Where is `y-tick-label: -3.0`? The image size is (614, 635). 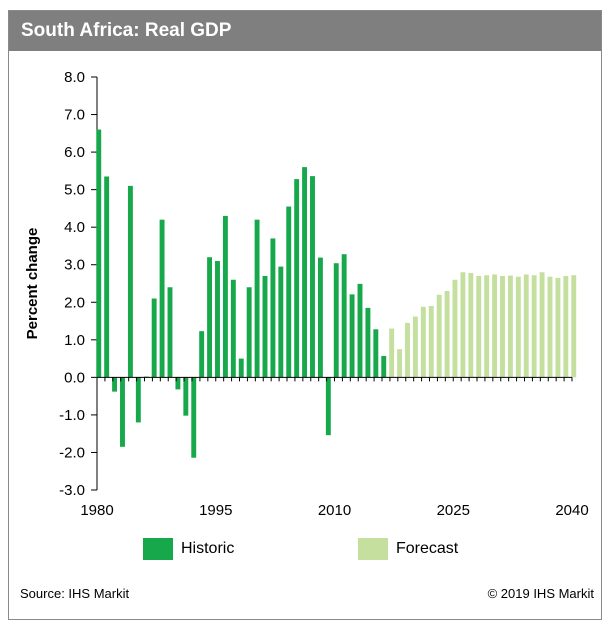
y-tick-label: -3.0 is located at coordinates (72, 490).